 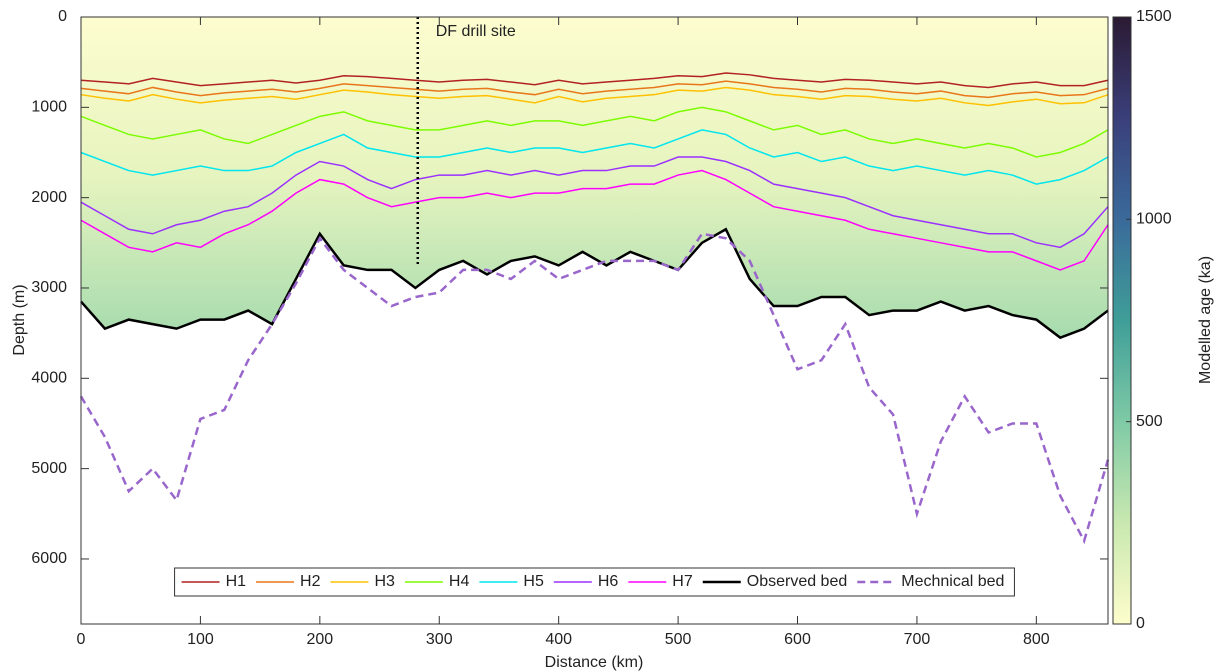 I want to click on y-tick-label: 0, so click(x=62, y=16).